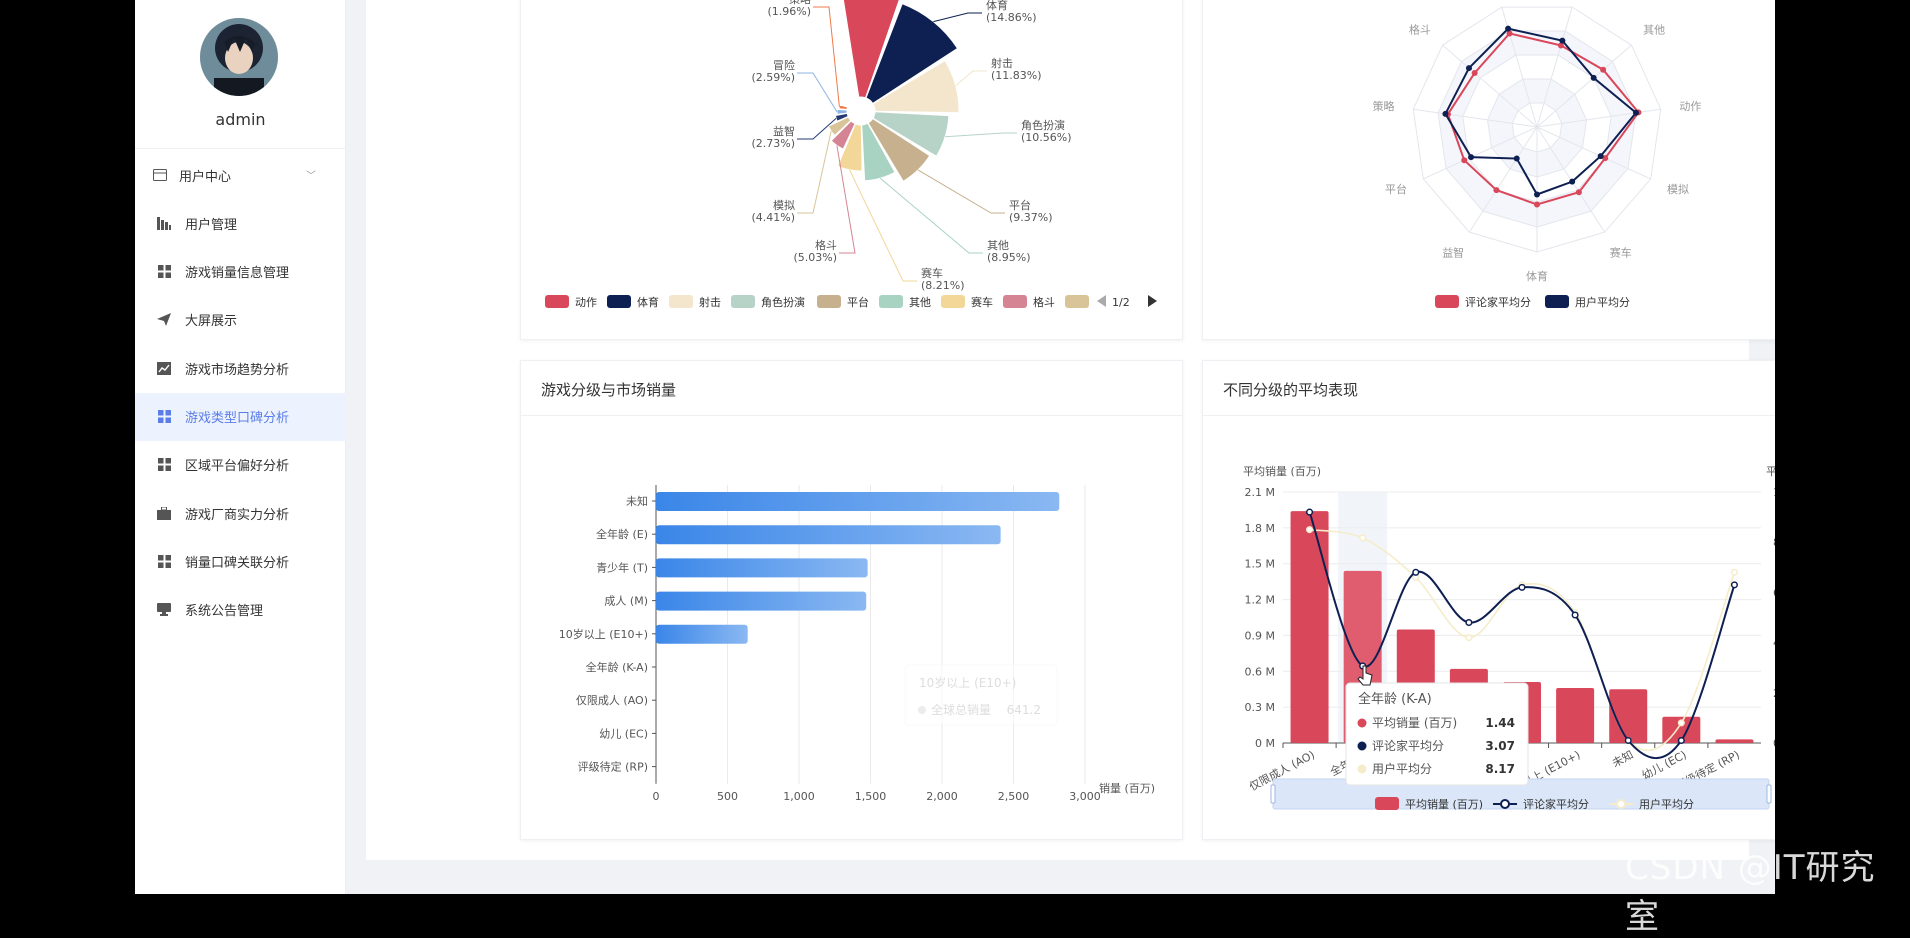  Describe the element at coordinates (164, 610) in the screenshot. I see `monitor-icon` at that location.